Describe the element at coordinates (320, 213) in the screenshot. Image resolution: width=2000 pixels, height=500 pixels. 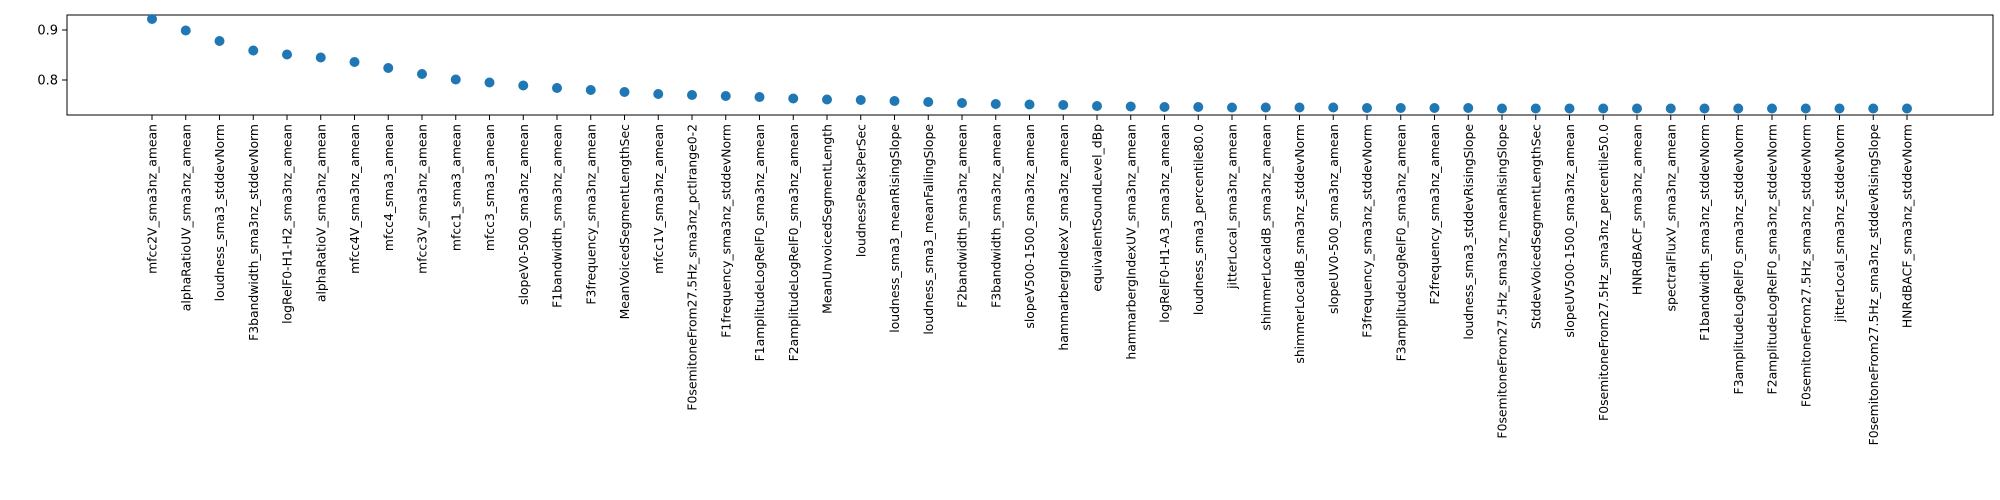
I see `x-tick-label: alphaRatioV_sma3nz_amean` at that location.